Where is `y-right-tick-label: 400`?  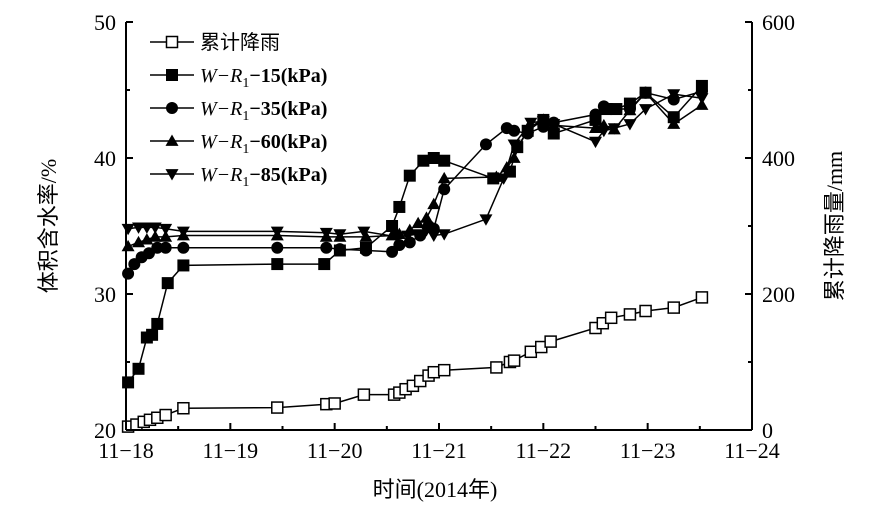 y-right-tick-label: 400 is located at coordinates (778, 158).